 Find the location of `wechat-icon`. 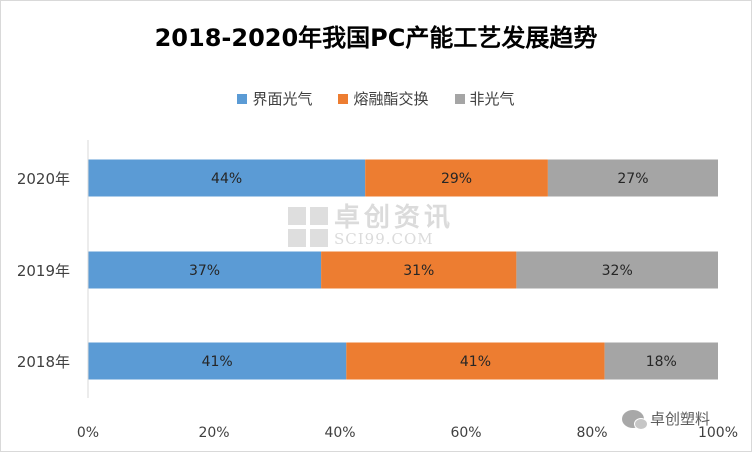

wechat-icon is located at coordinates (635, 419).